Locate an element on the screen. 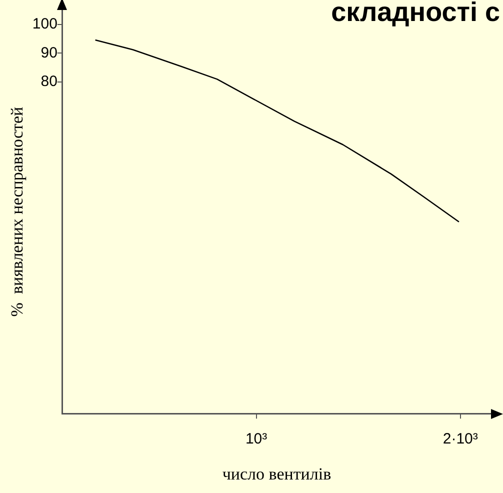 The width and height of the screenshot is (503, 493). y-axis-title: % виявлених несправностей is located at coordinates (17, 211).